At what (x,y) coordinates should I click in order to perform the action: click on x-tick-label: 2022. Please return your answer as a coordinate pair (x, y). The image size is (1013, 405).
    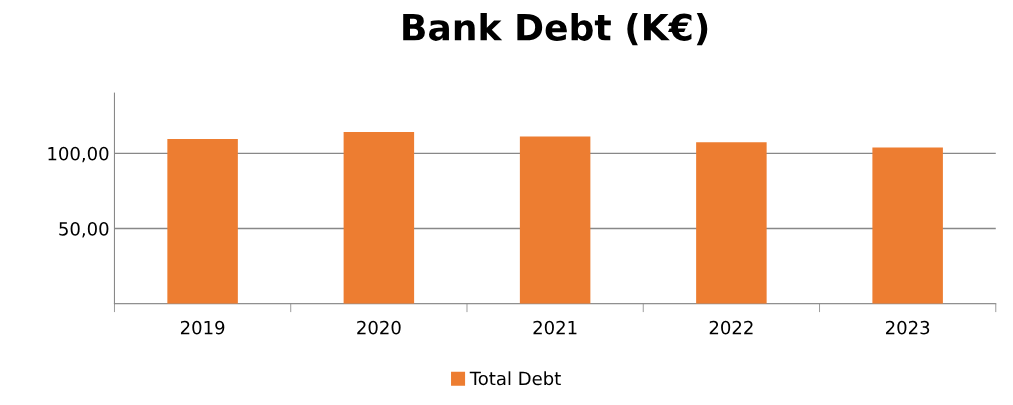
    Looking at the image, I should click on (731, 327).